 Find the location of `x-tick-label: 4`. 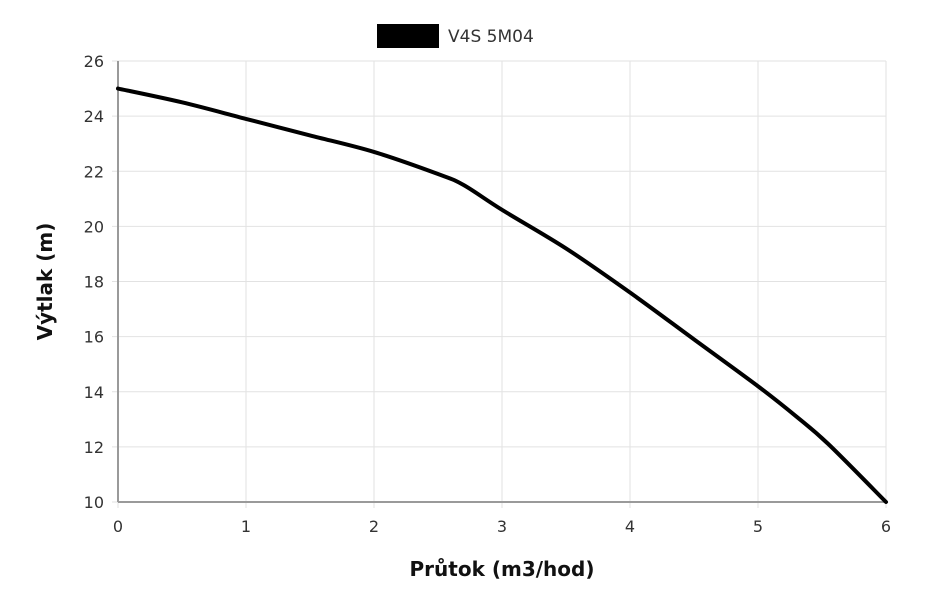

x-tick-label: 4 is located at coordinates (630, 526).